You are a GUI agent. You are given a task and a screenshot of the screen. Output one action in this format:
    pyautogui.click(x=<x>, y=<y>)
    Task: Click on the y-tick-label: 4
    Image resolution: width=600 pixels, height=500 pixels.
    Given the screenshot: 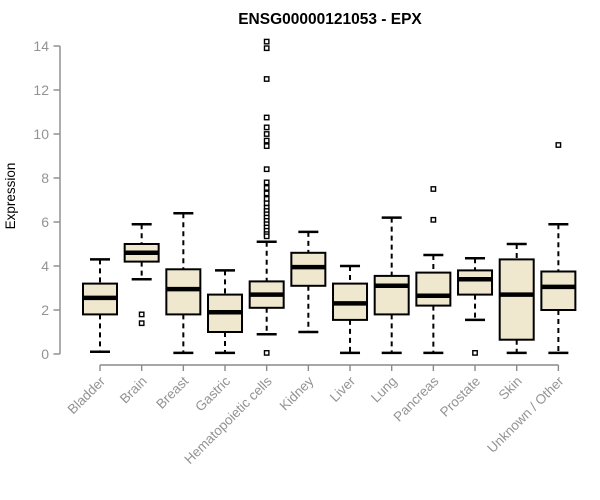 What is the action you would take?
    pyautogui.click(x=45, y=266)
    